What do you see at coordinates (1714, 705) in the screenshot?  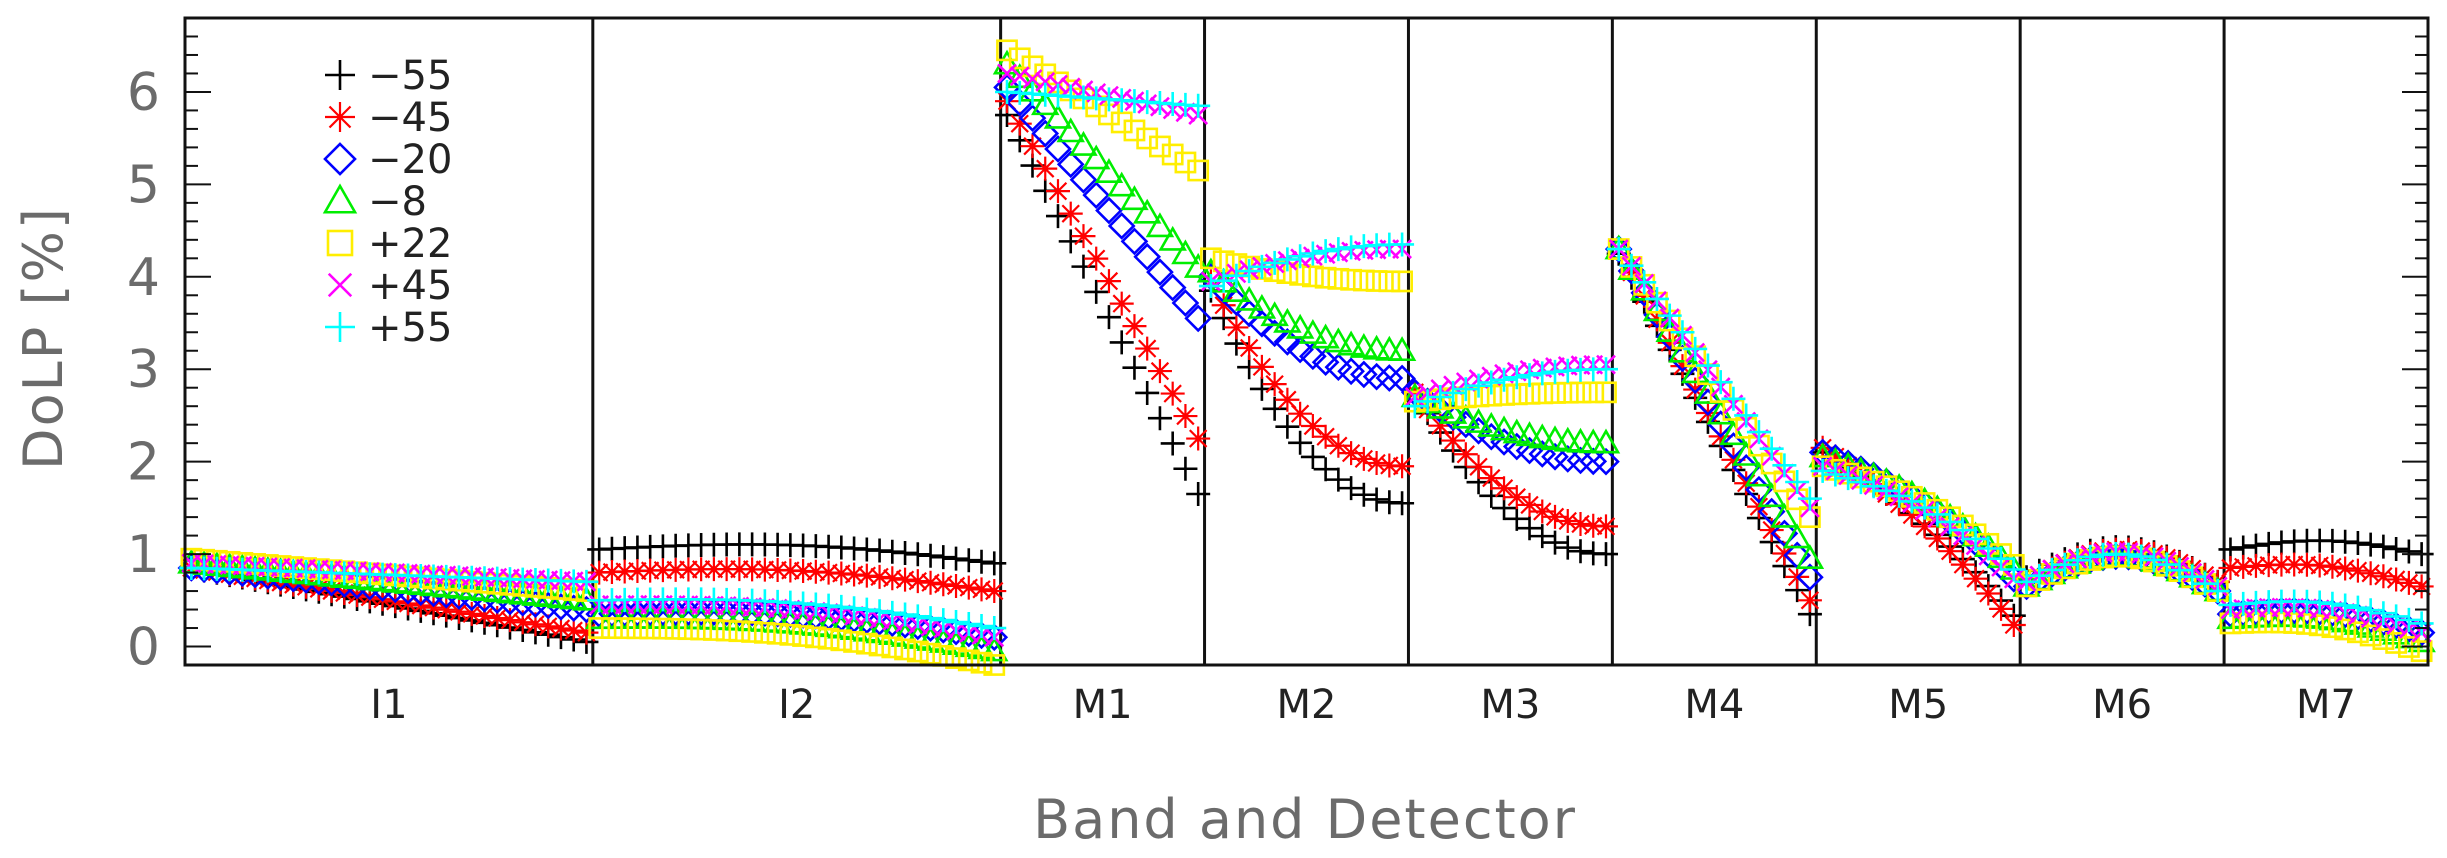 I see `band-label-m4: M4` at bounding box center [1714, 705].